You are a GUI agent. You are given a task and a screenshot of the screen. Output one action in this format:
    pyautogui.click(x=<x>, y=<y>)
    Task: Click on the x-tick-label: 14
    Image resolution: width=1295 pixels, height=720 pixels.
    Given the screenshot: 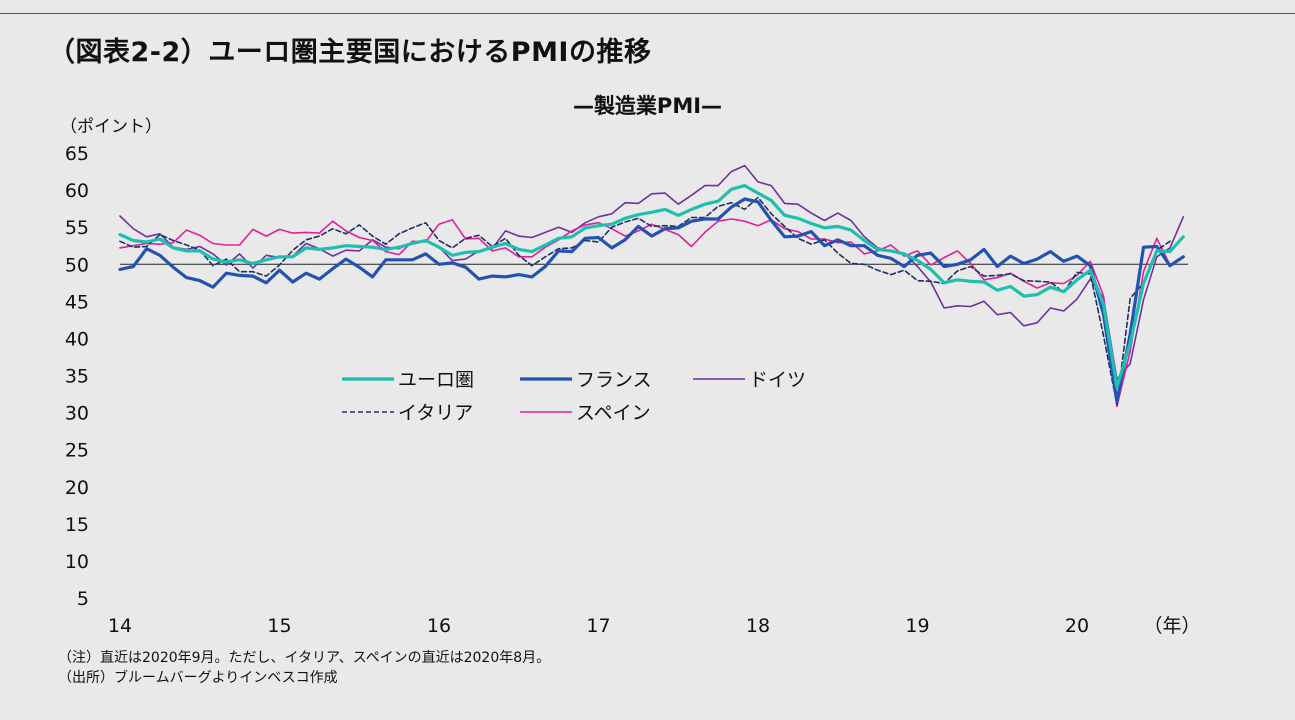 What is the action you would take?
    pyautogui.click(x=120, y=626)
    